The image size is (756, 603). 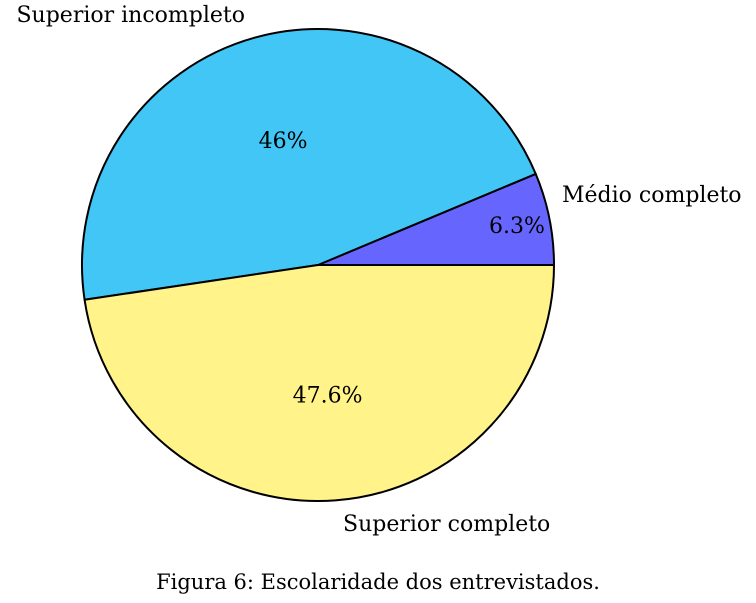 I want to click on slice-value-label: 6.3%, so click(x=517, y=226).